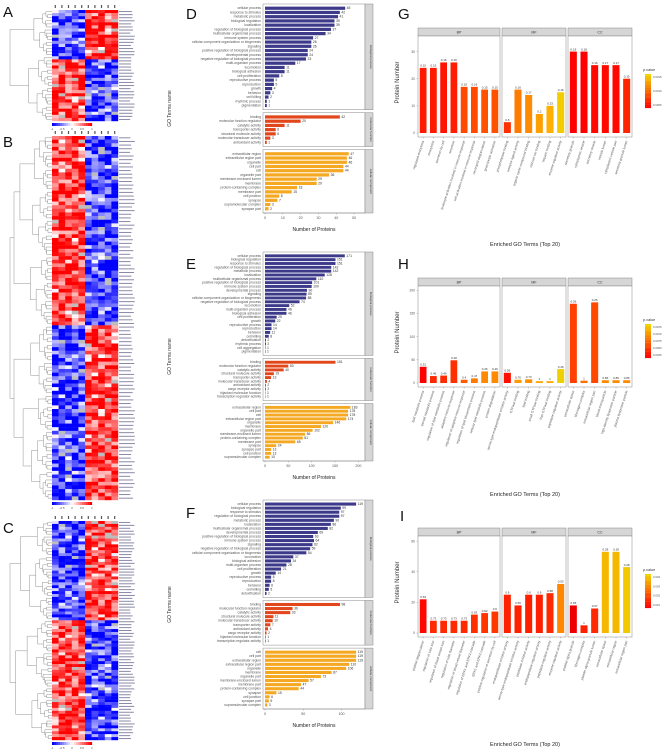  What do you see at coordinates (600, 586) in the screenshot?
I see `facet-panel` at bounding box center [600, 586].